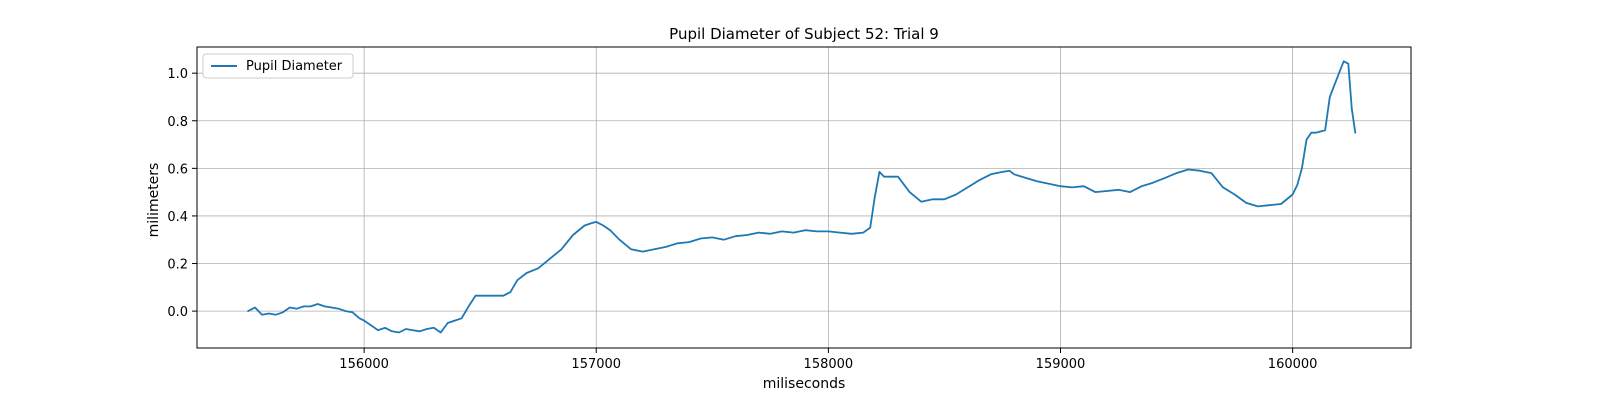 This screenshot has width=1600, height=400. Describe the element at coordinates (829, 364) in the screenshot. I see `x-tick-label: 158000` at that location.